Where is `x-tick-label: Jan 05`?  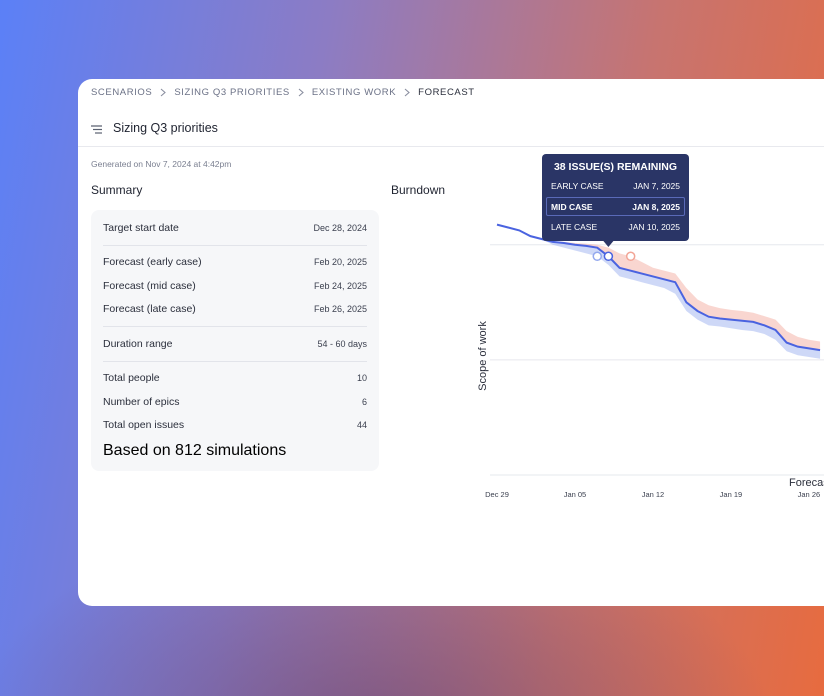
x-tick-label: Jan 05 is located at coordinates (575, 494).